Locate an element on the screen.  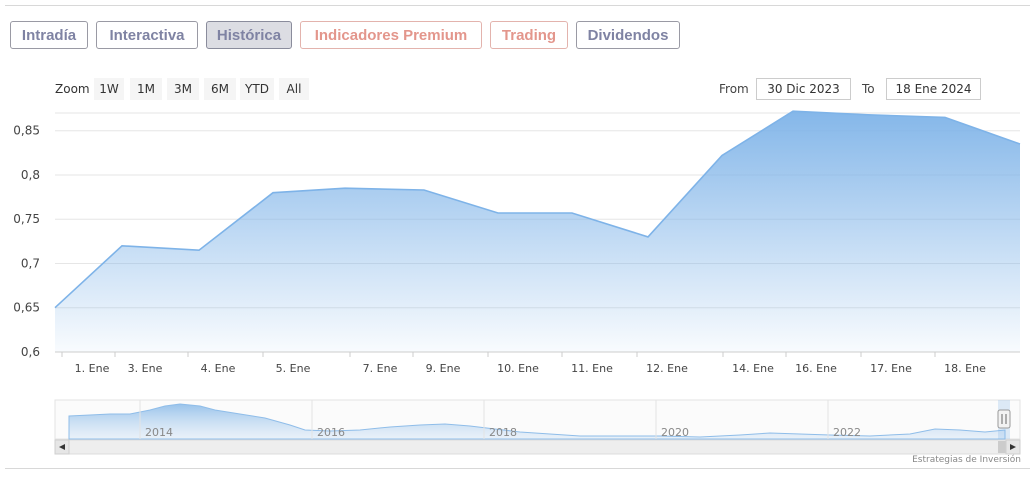
zoom-1w-button: 1W is located at coordinates (109, 89).